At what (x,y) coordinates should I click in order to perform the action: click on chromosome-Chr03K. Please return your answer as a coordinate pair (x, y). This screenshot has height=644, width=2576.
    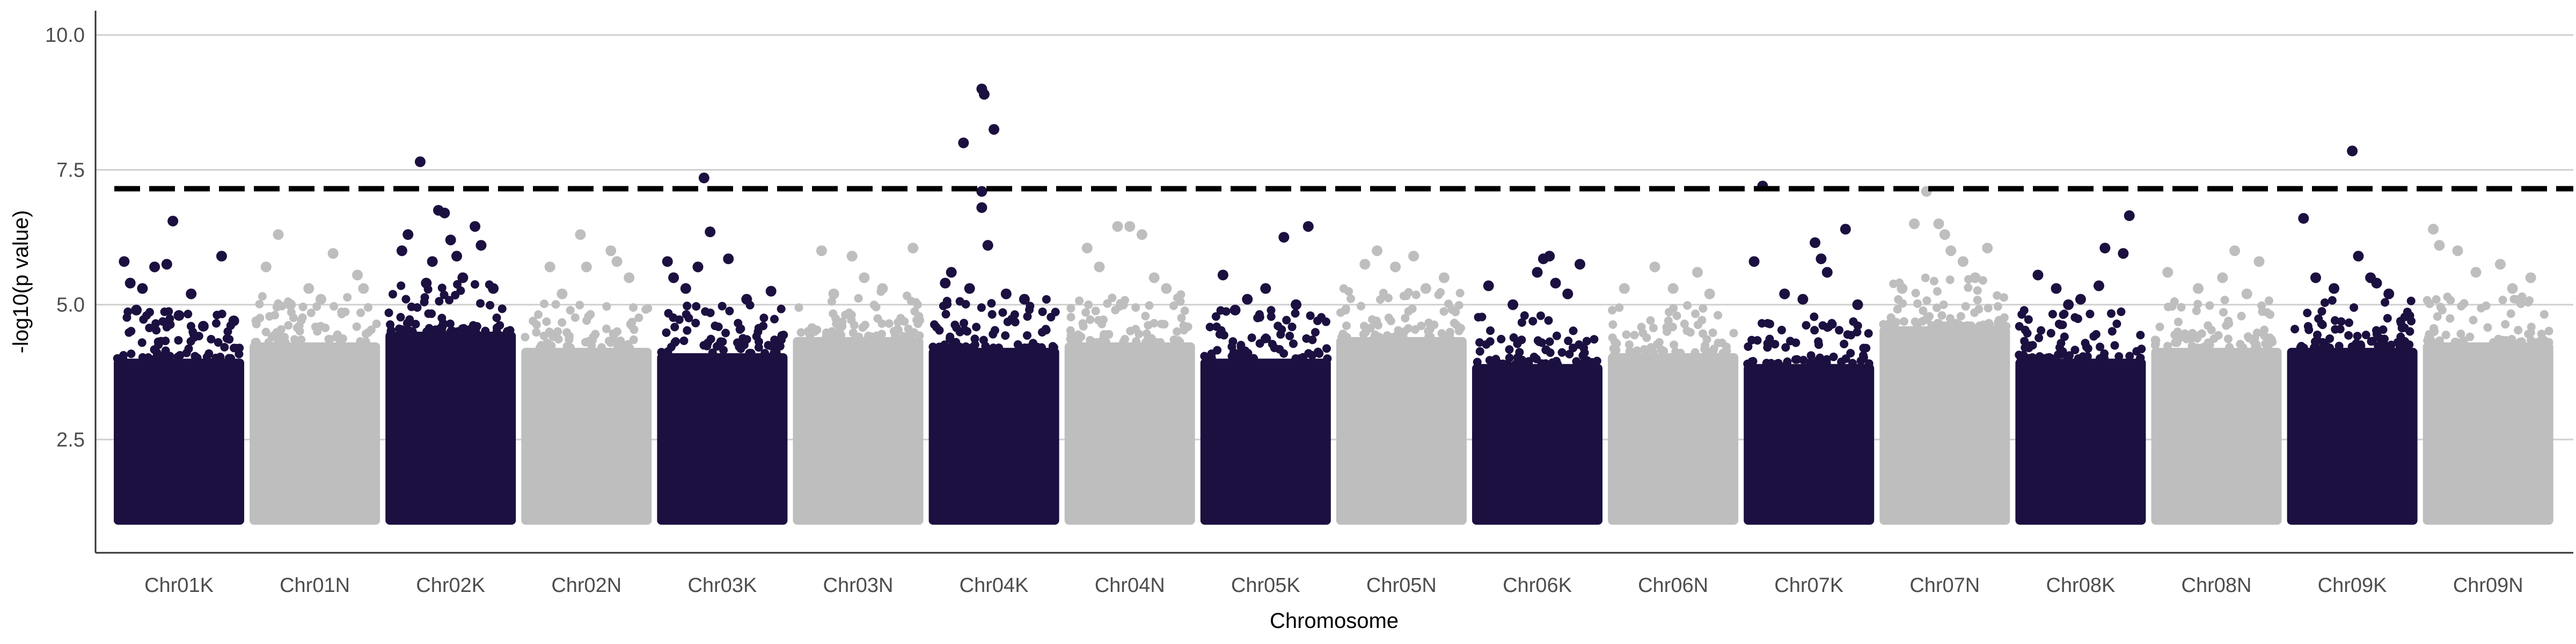
    Looking at the image, I should click on (722, 348).